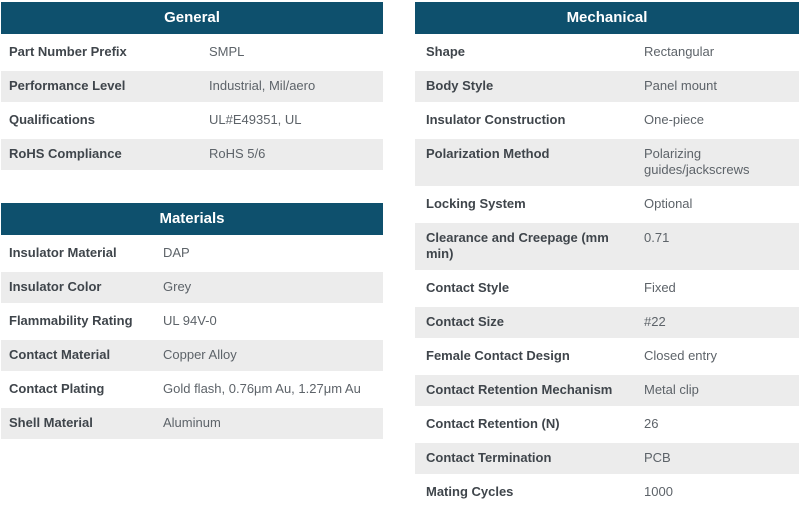 This screenshot has width=799, height=514. Describe the element at coordinates (680, 85) in the screenshot. I see `spec-value: Panel mount` at that location.